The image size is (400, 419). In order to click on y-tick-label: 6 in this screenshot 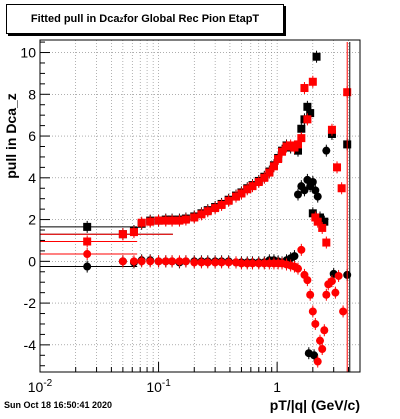, I will do `click(32, 136)`.